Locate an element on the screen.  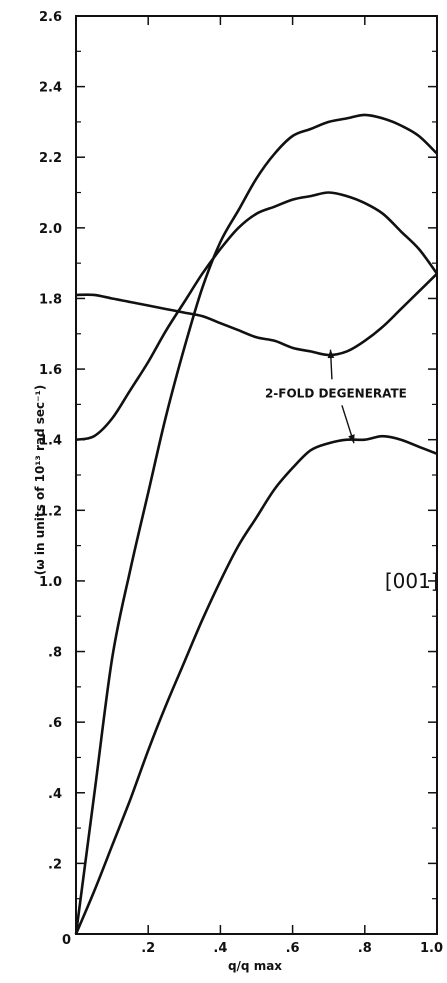
origin-label: 0 is located at coordinates (66, 940).